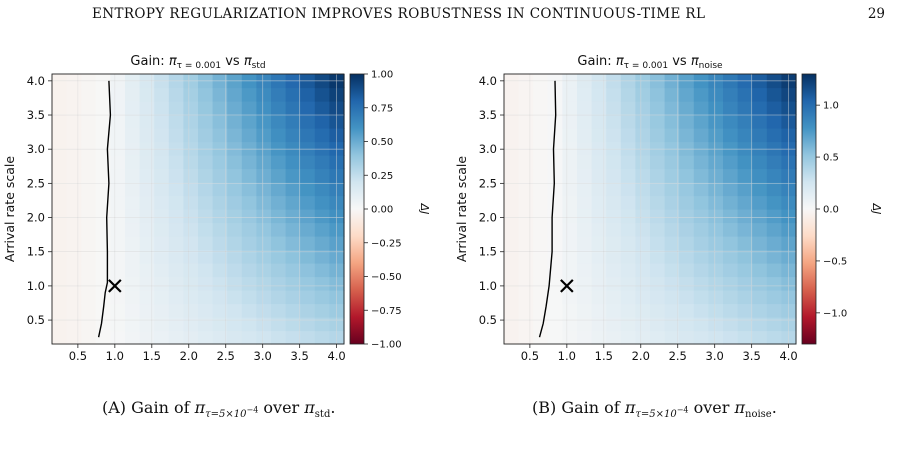 The image size is (905, 452). Describe the element at coordinates (682, 410) in the screenshot. I see `caption-sup: −4` at that location.